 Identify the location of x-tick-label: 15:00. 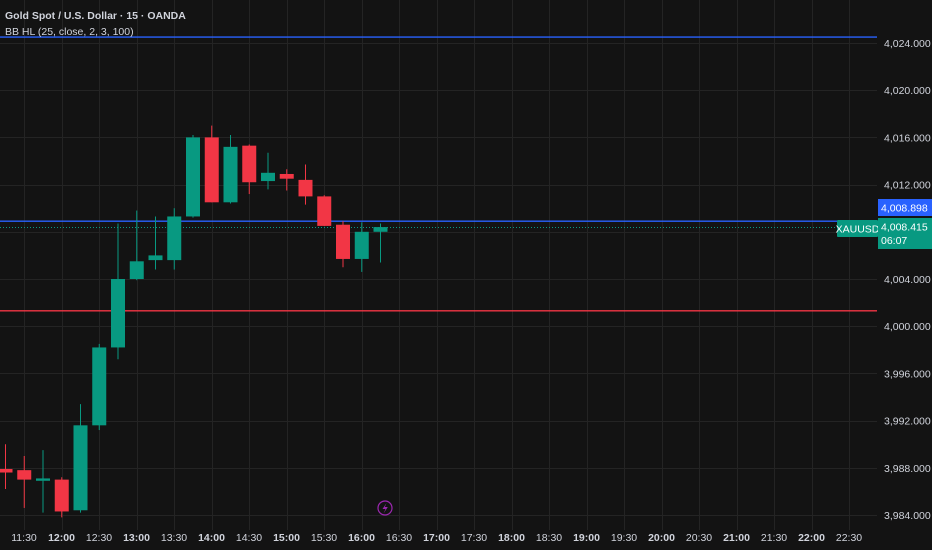
(286, 538).